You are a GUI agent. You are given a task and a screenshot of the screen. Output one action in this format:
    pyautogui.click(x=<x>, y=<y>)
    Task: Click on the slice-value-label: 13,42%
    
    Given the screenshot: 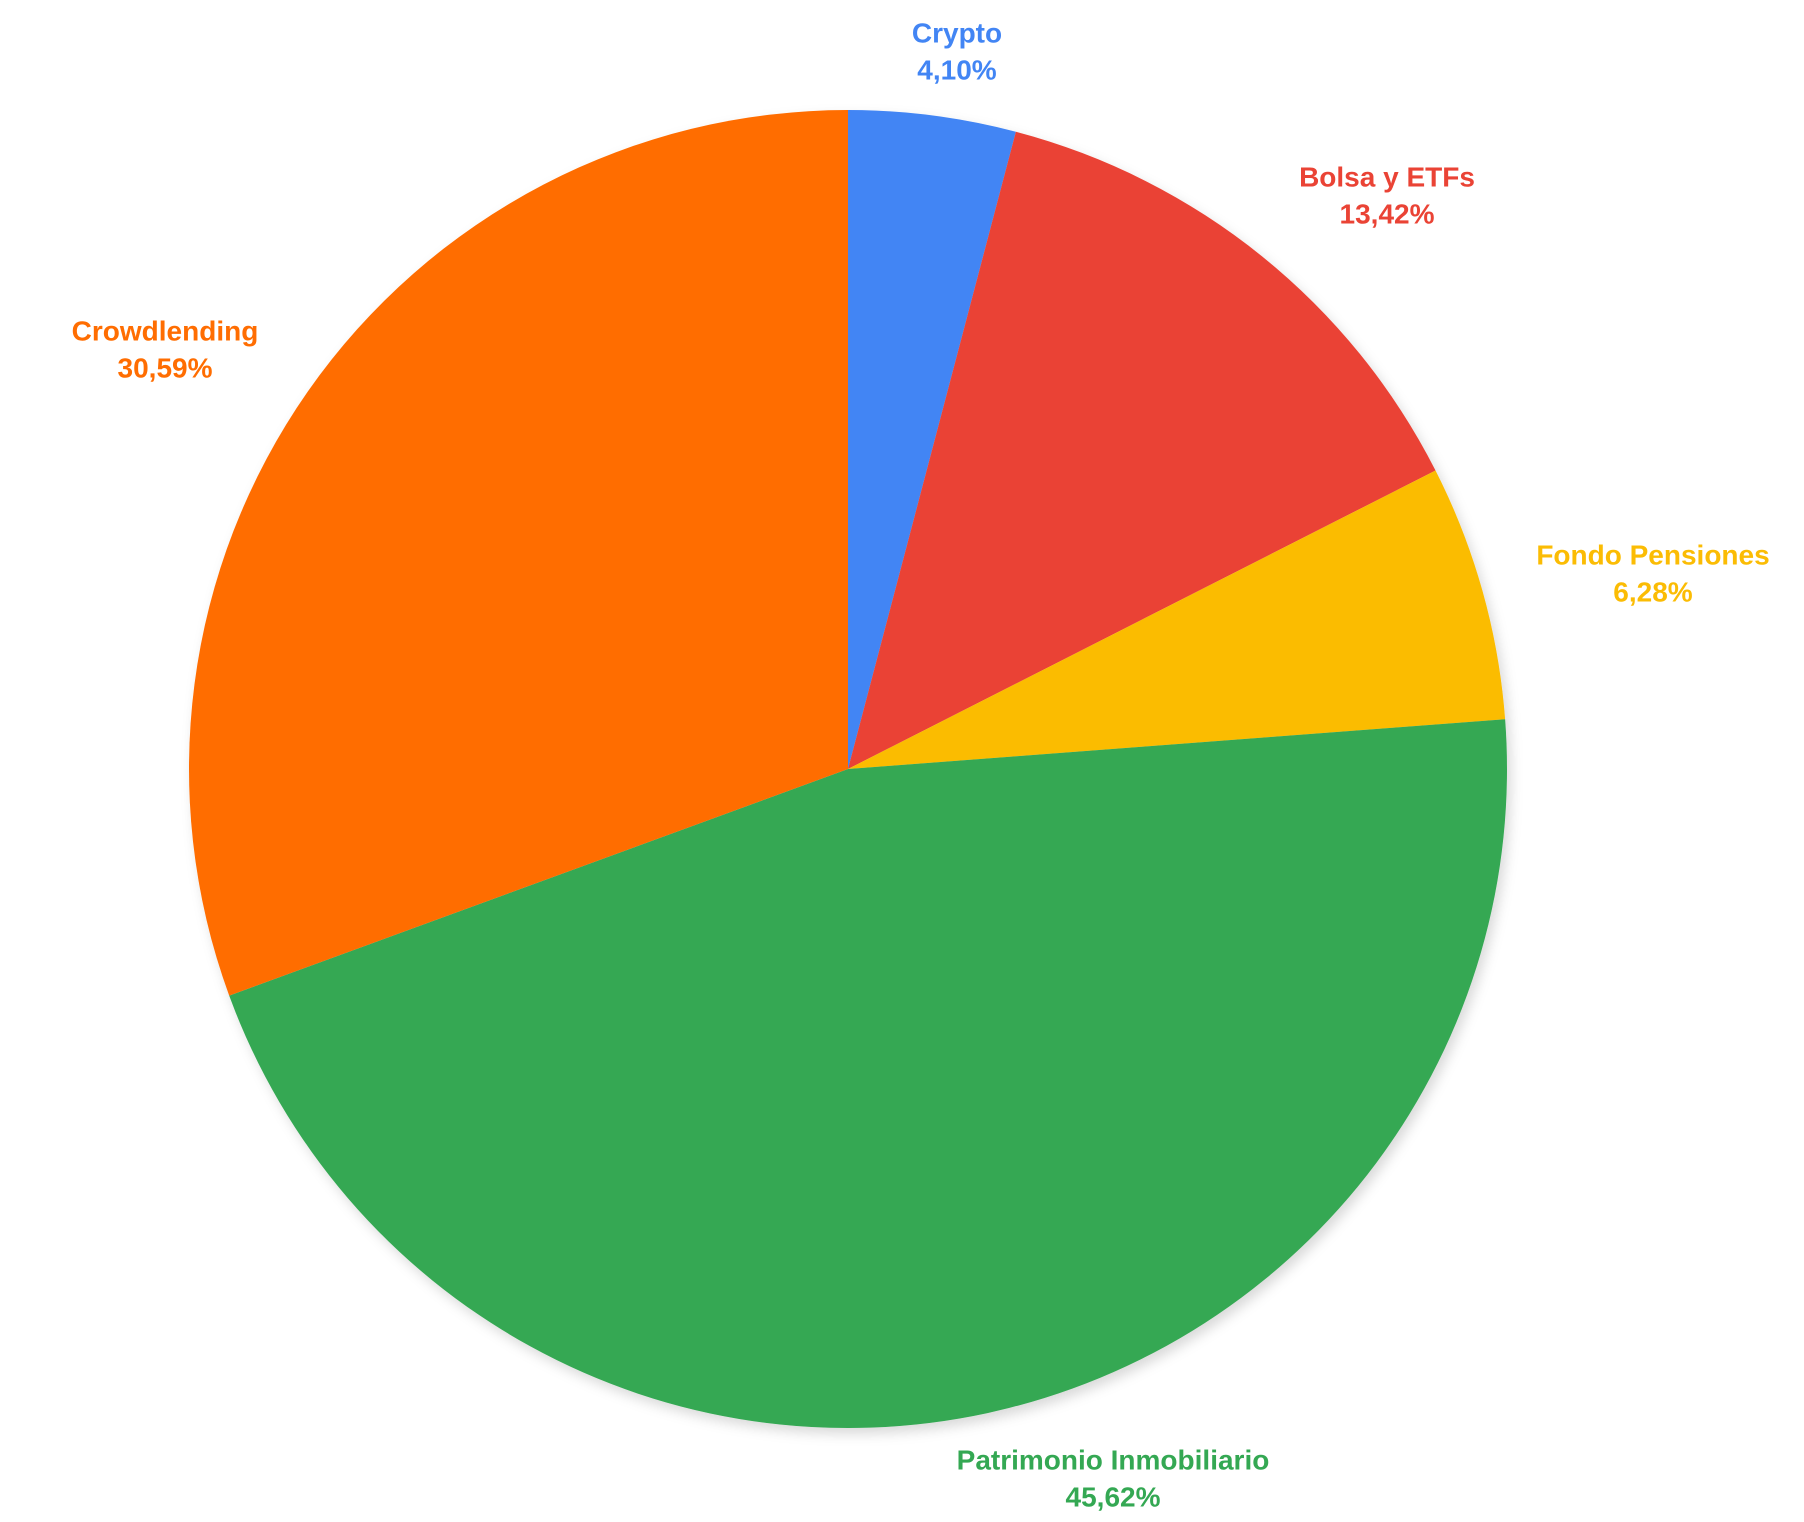 What is the action you would take?
    pyautogui.click(x=1387, y=213)
    